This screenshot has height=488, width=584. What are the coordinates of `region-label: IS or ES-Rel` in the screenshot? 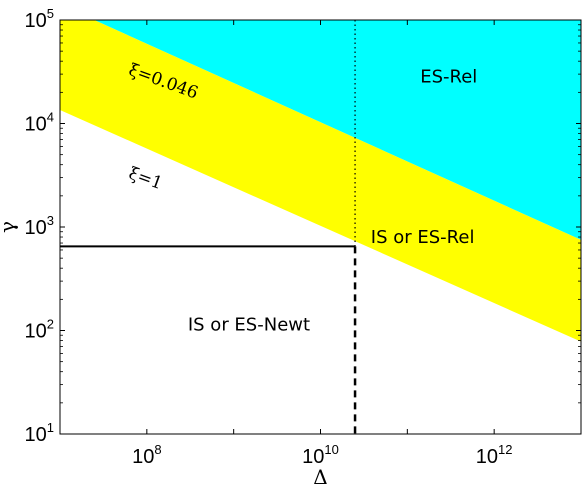 It's located at (423, 237).